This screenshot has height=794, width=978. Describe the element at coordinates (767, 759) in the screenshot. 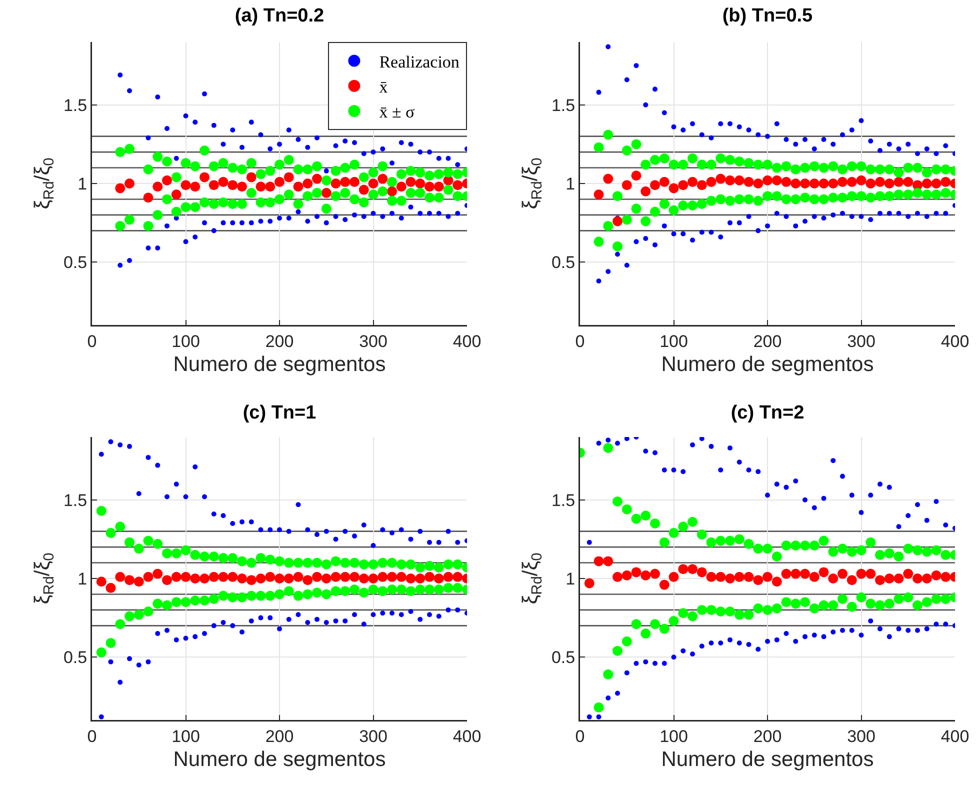

I see `x-axis-title: Numero de segmentos` at that location.